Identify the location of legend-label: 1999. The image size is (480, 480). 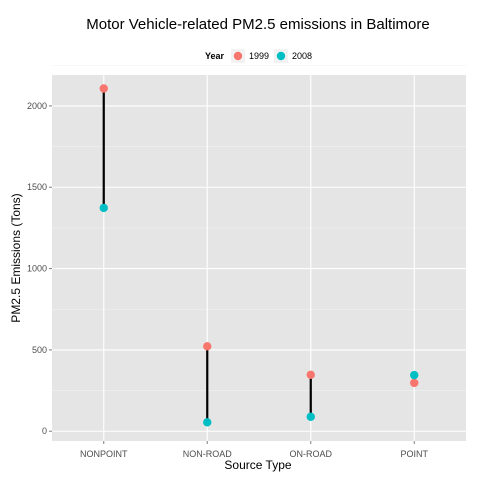
(259, 56).